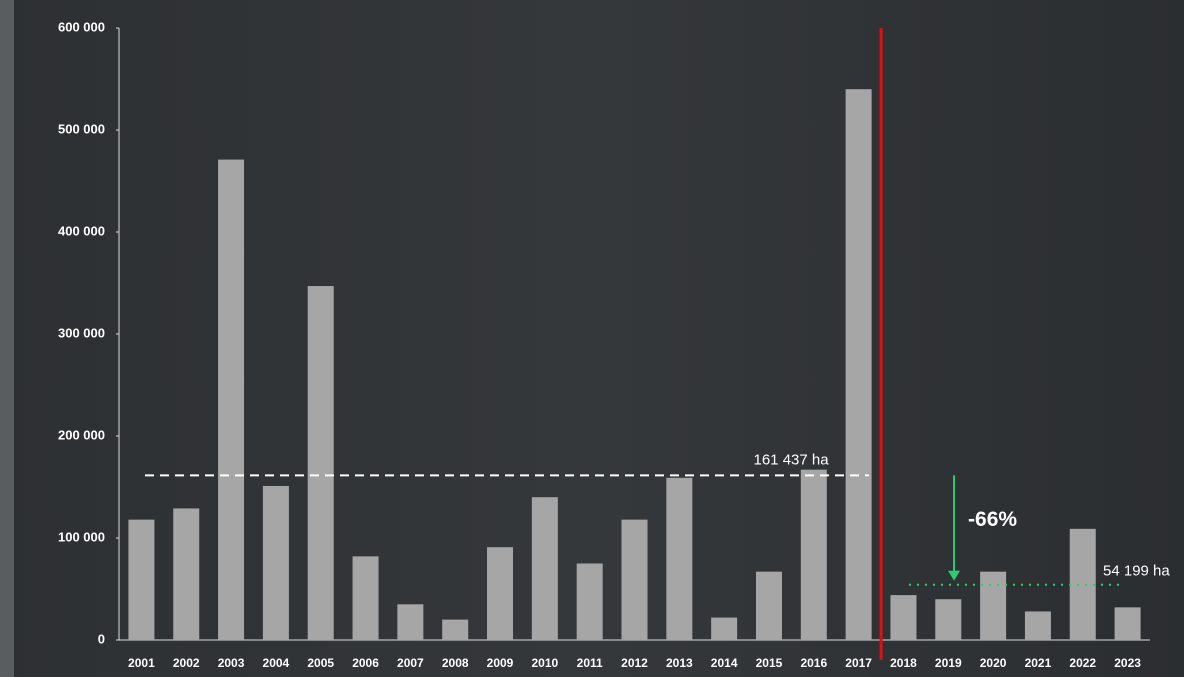 Image resolution: width=1184 pixels, height=677 pixels. Describe the element at coordinates (544, 663) in the screenshot. I see `x-tick-label: 2010` at that location.